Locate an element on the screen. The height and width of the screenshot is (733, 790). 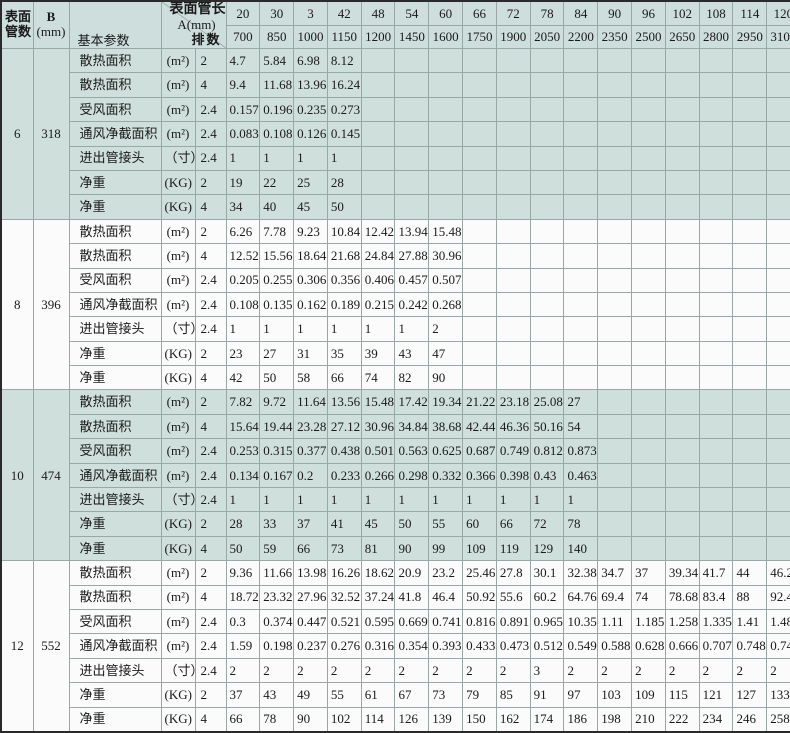
cell-value: 23.32 is located at coordinates (277, 597).